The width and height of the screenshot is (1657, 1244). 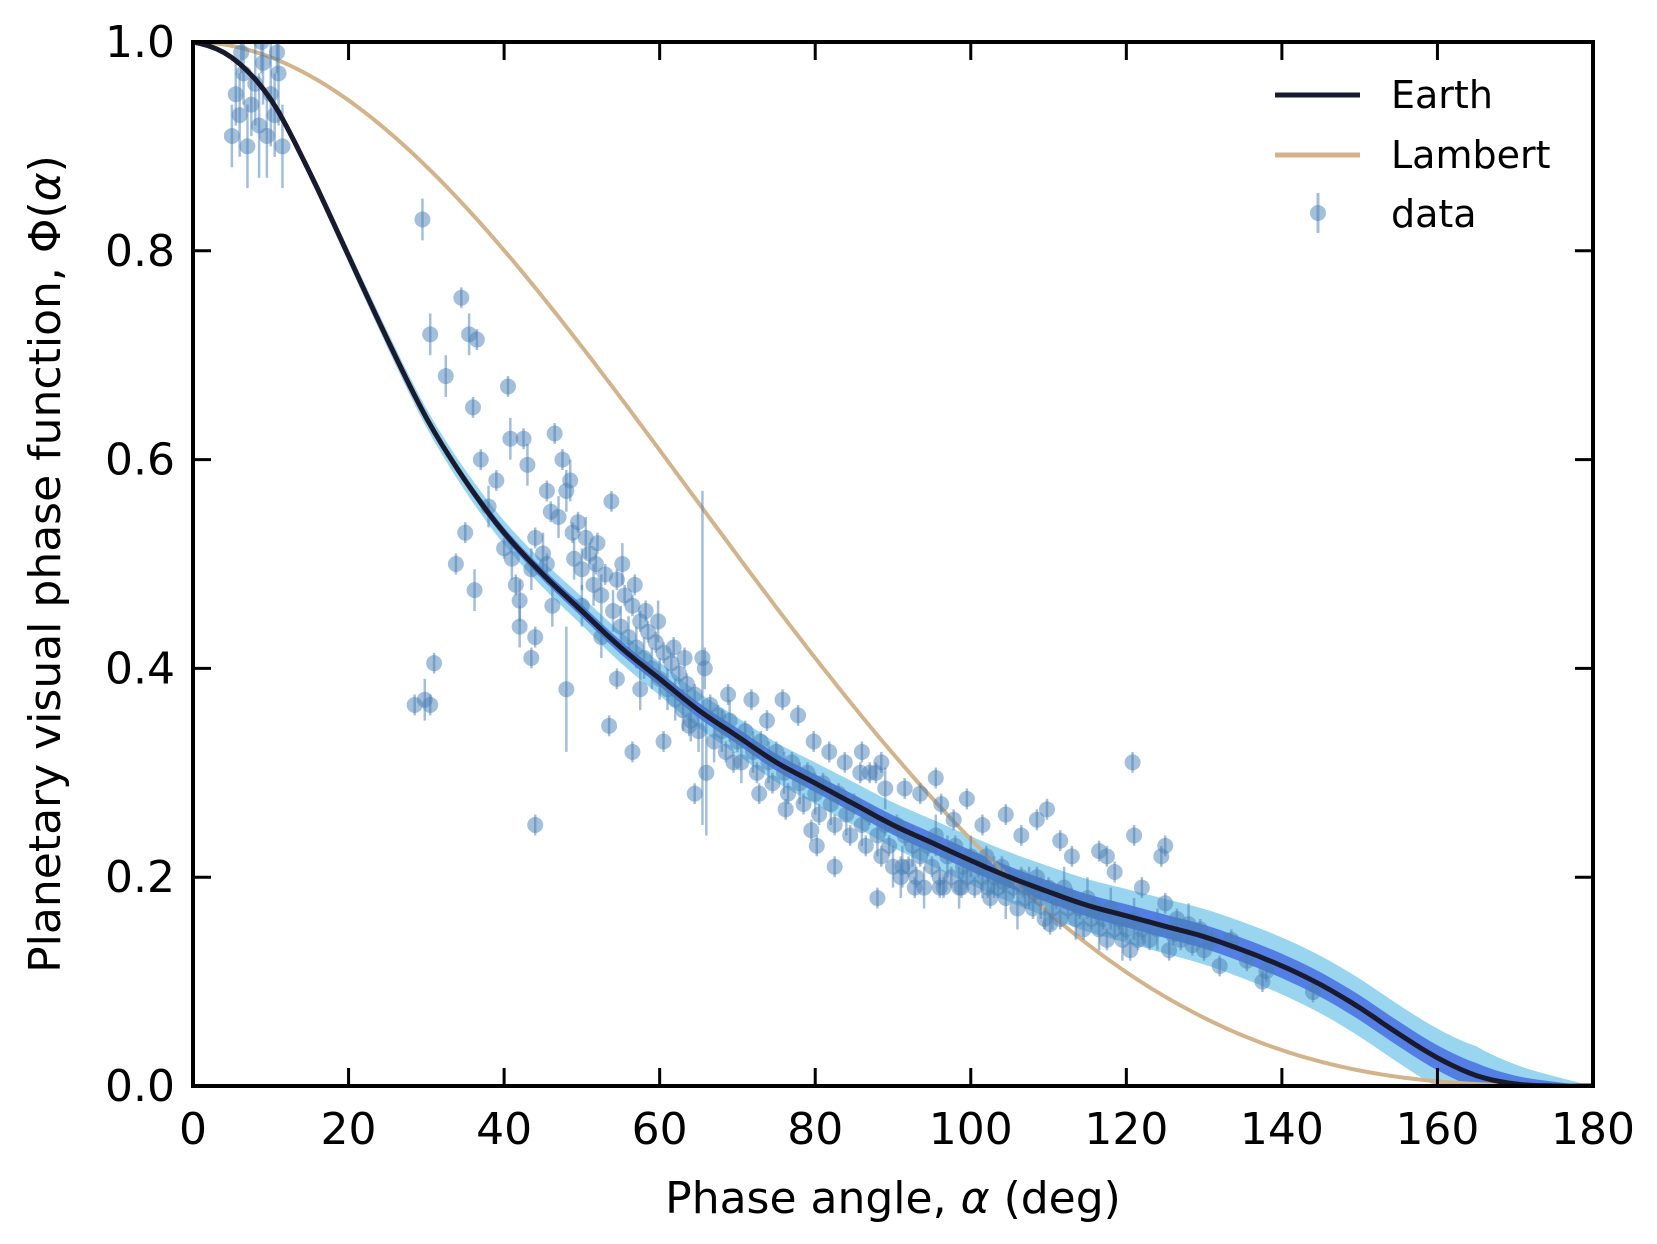 What do you see at coordinates (1442, 95) in the screenshot?
I see `legend-earth-label: Earth` at bounding box center [1442, 95].